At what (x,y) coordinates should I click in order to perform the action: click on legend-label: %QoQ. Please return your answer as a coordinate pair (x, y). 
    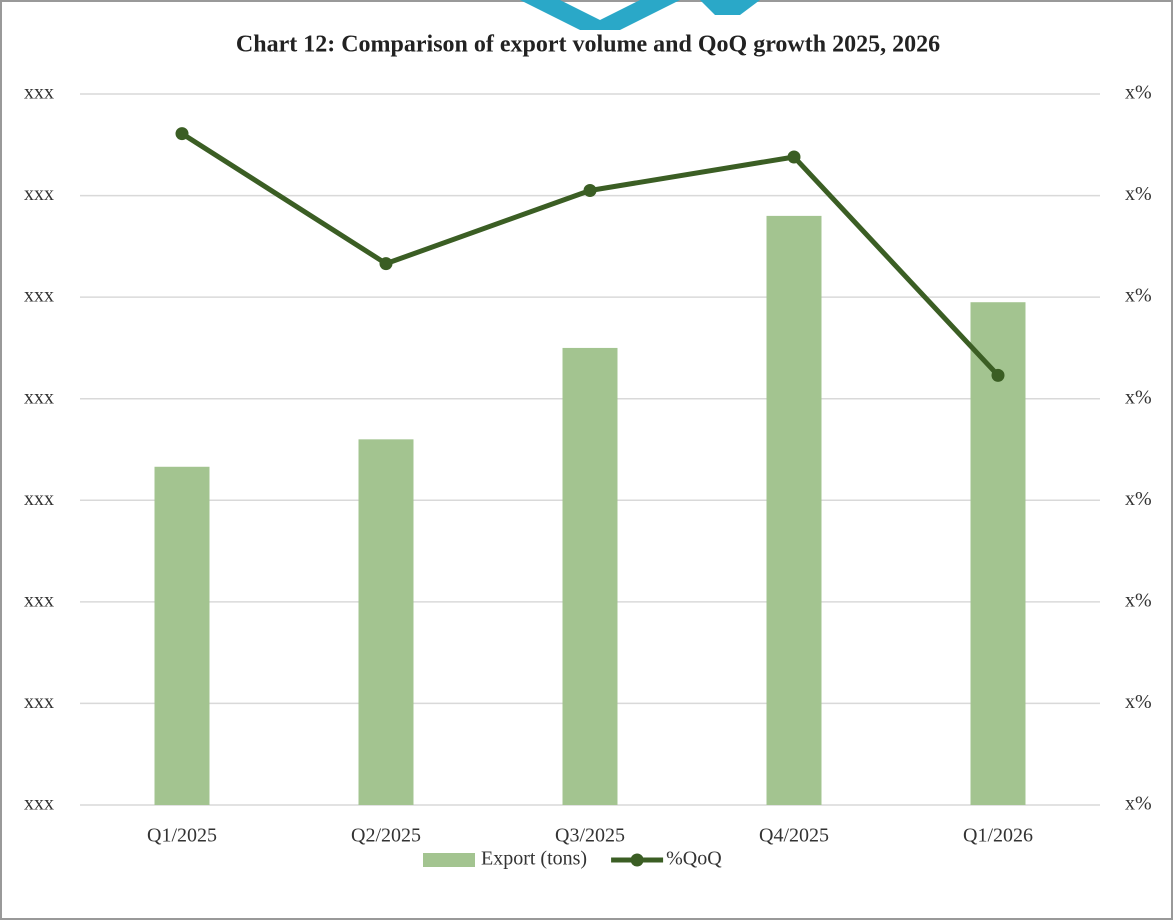
    Looking at the image, I should click on (694, 859).